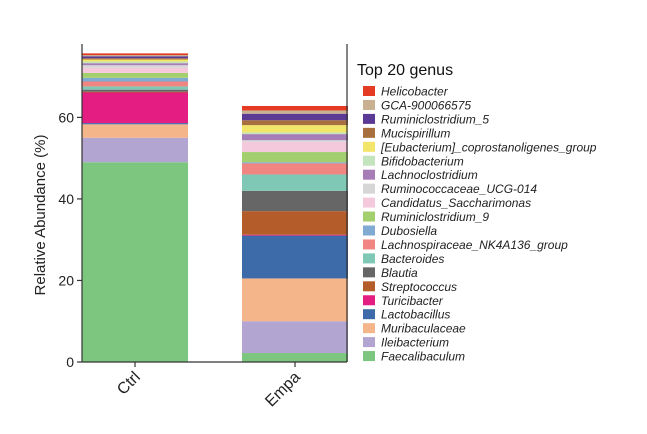 Image resolution: width=647 pixels, height=434 pixels. I want to click on legend-label: Ruminiclostridium_5, so click(435, 119).